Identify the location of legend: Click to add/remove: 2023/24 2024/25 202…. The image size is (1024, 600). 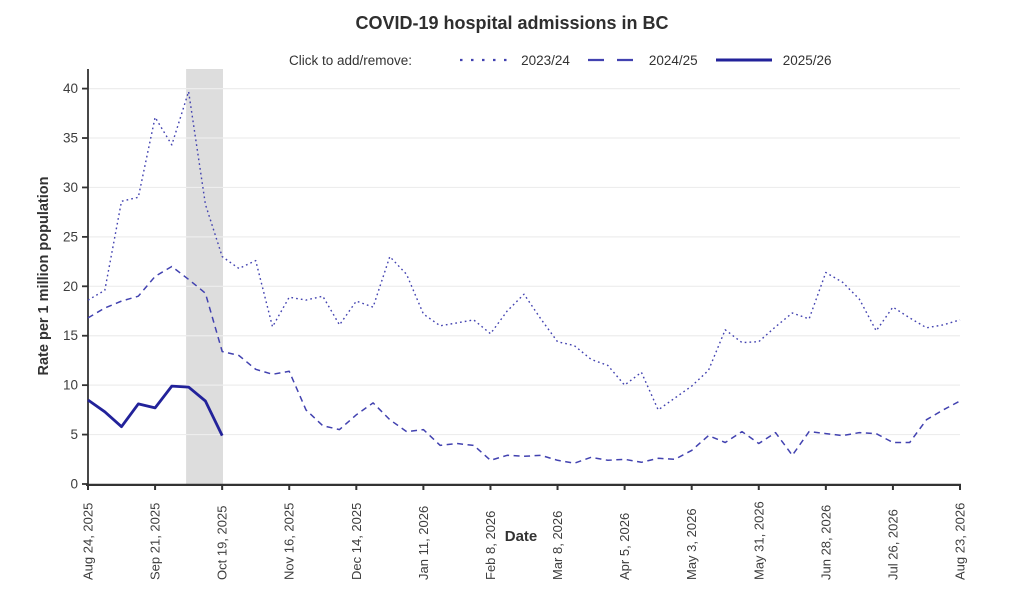
(568, 60).